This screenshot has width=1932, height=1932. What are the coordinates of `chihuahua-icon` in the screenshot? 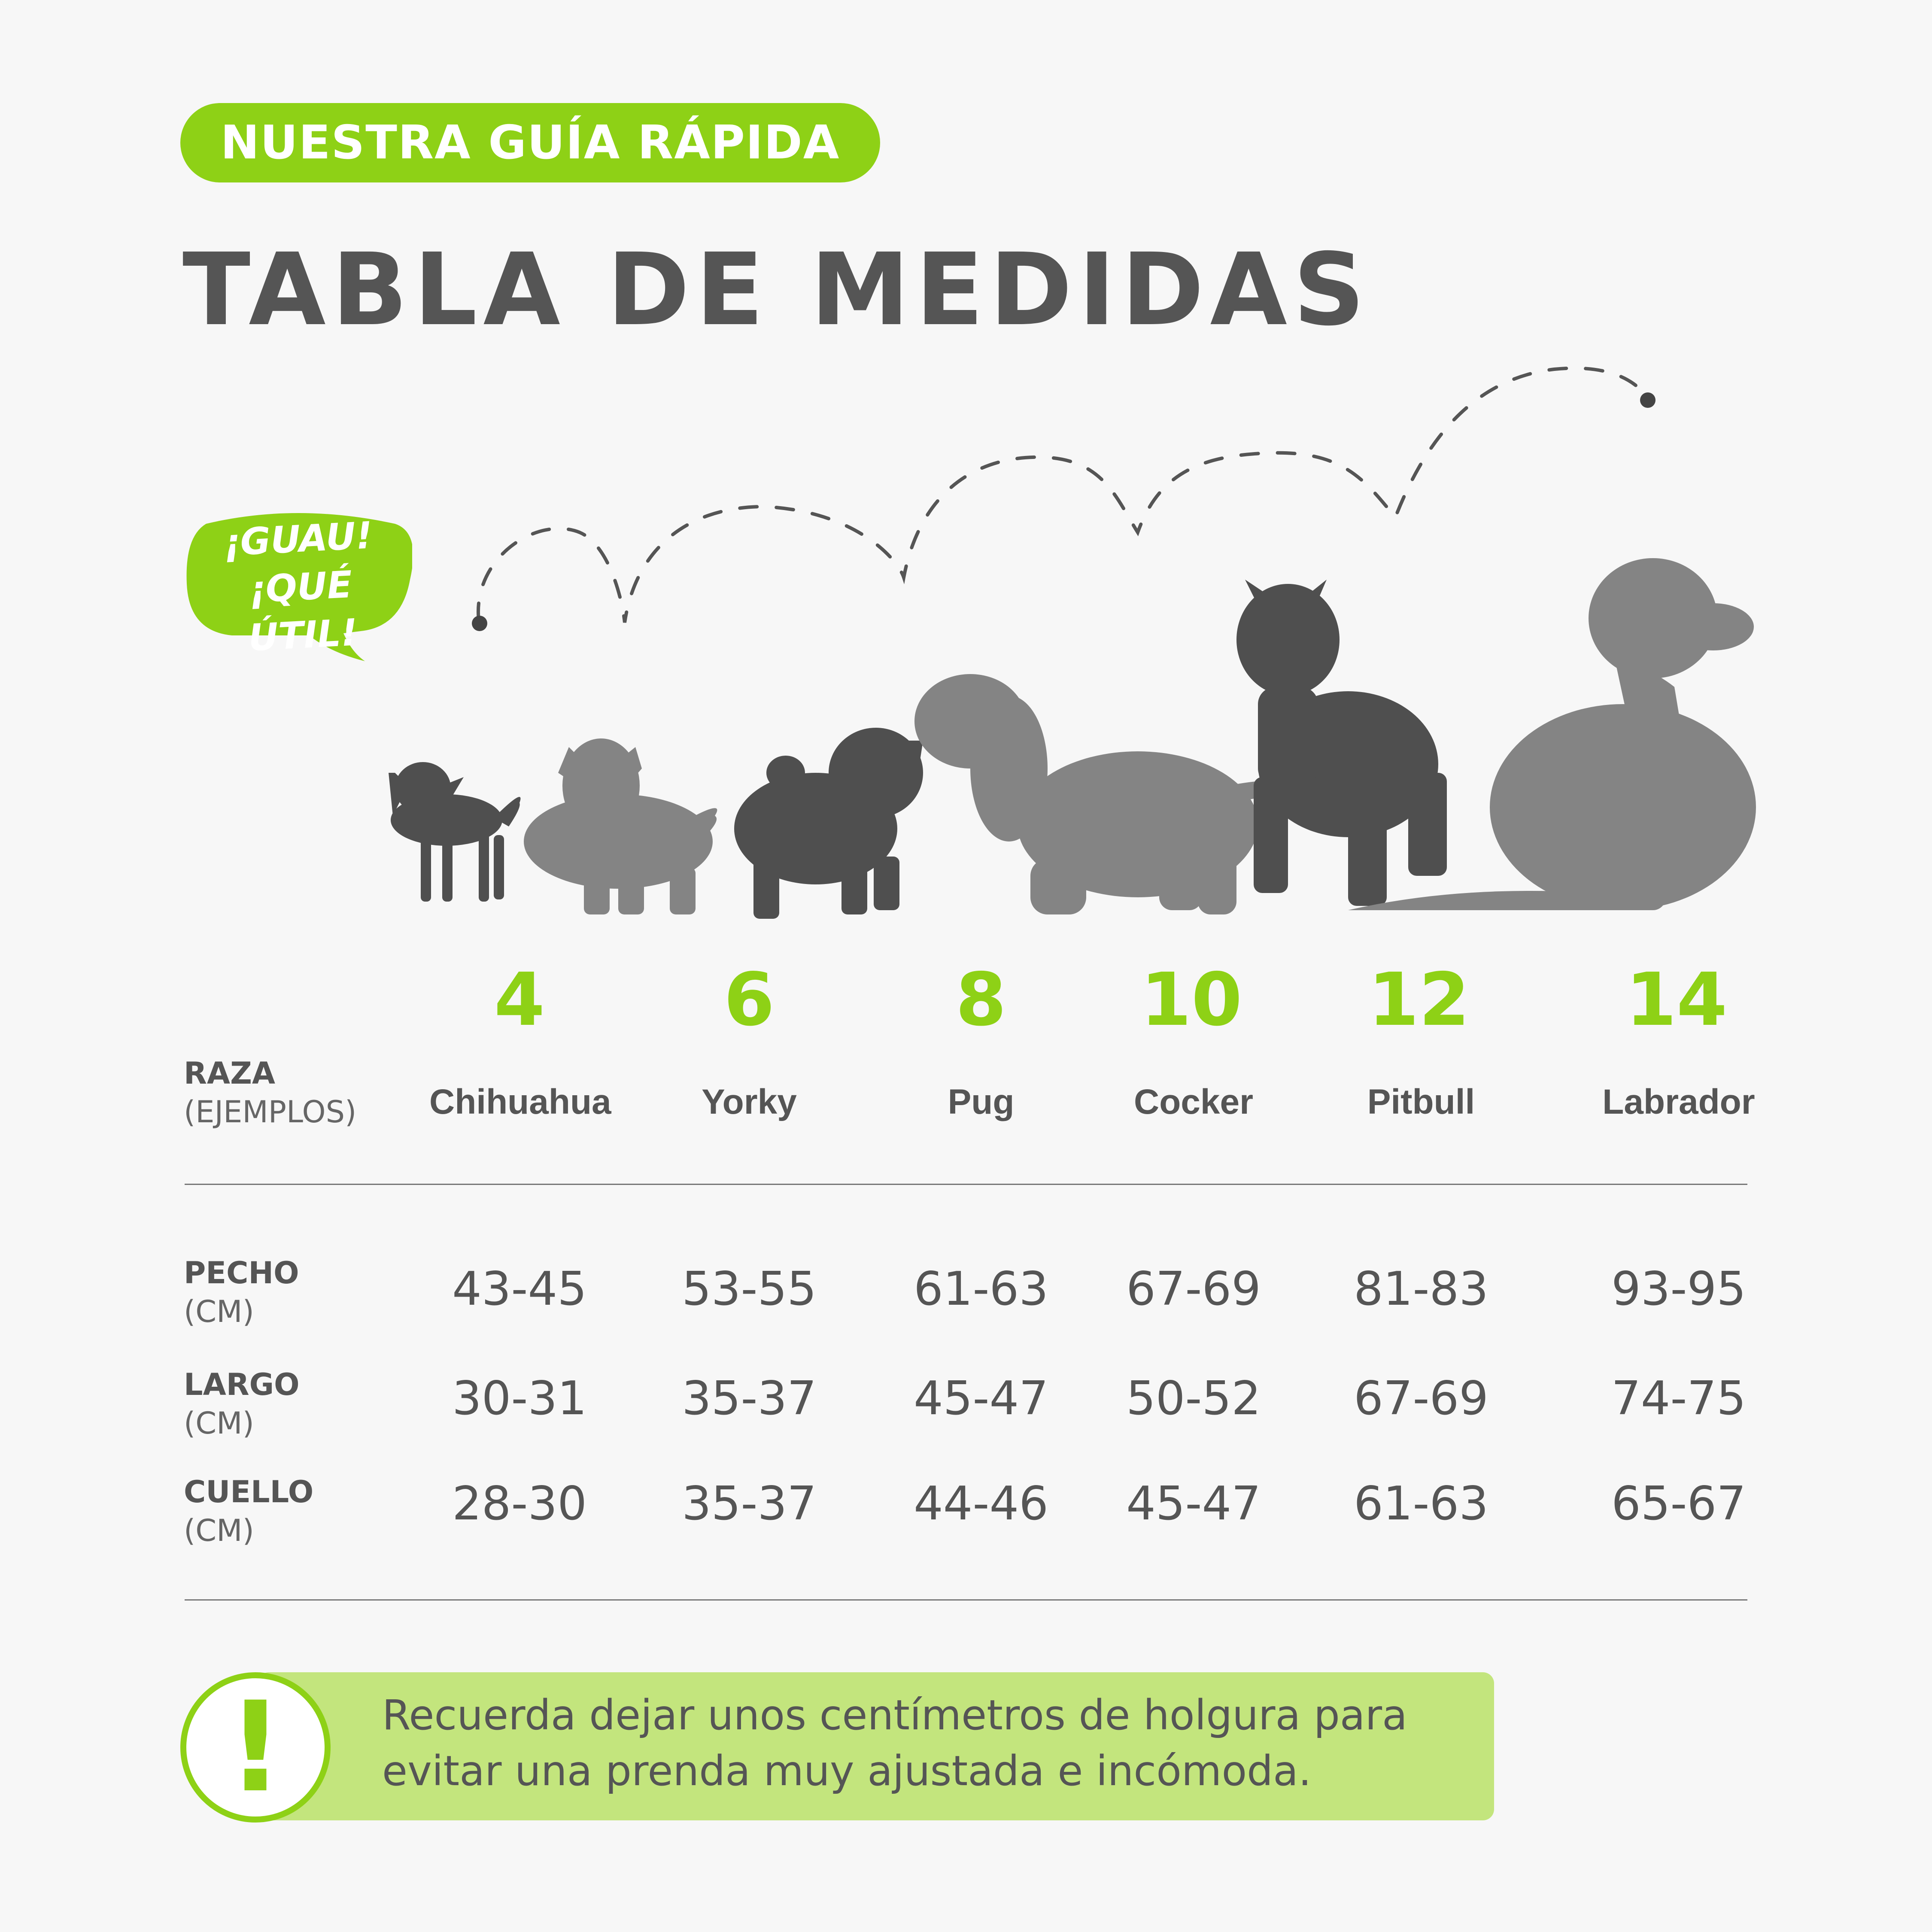 It's located at (455, 832).